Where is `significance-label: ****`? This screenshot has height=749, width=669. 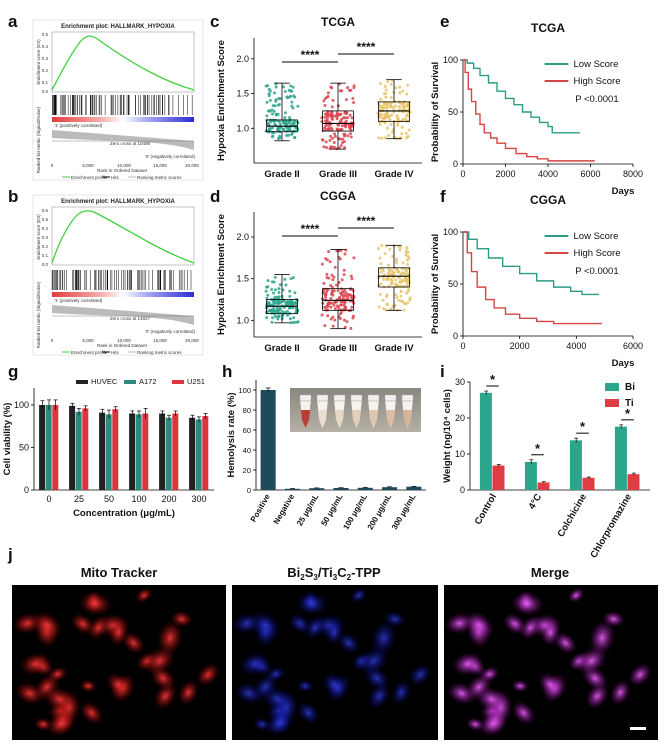
significance-label: **** is located at coordinates (366, 47).